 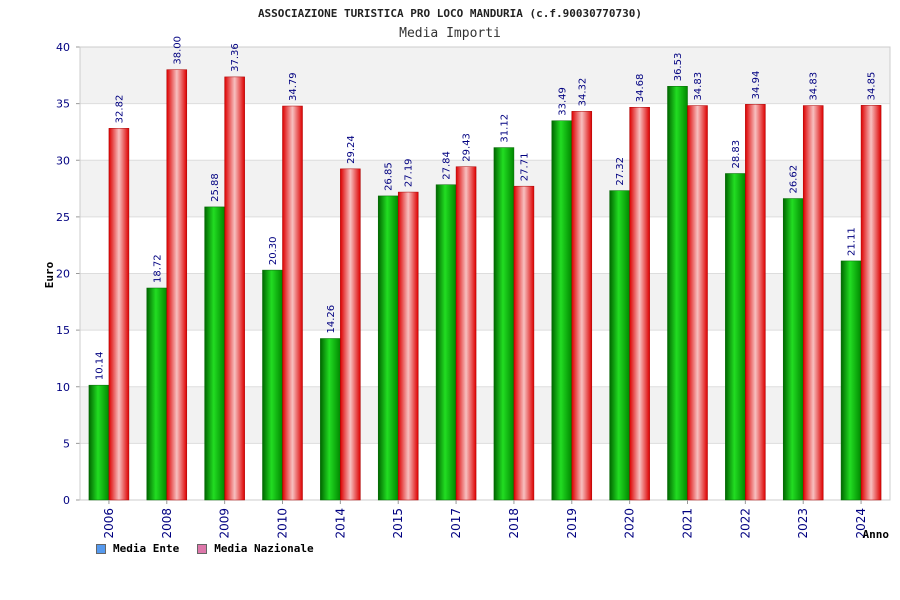 What do you see at coordinates (331, 319) in the screenshot?
I see `data-label: 14.26` at bounding box center [331, 319].